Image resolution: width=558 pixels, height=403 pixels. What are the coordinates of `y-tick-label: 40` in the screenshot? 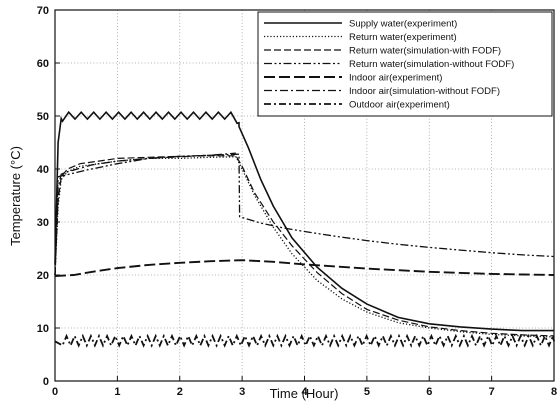 It's located at (43, 170).